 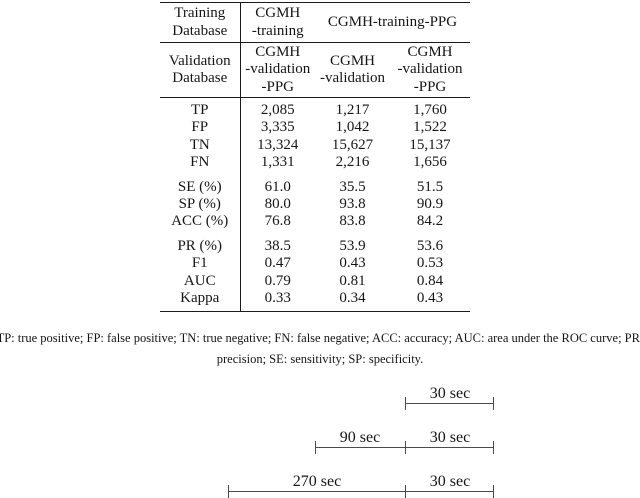 I want to click on cell-value: 1,656, so click(x=430, y=162).